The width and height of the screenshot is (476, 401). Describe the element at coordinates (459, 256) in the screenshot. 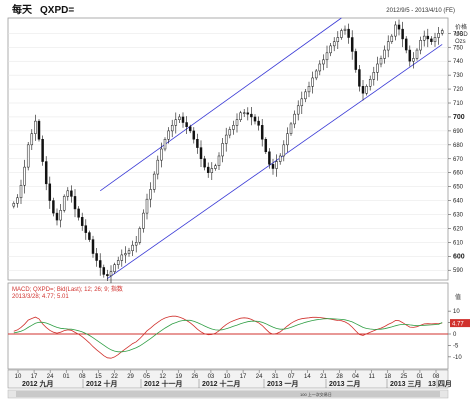

I see `y-tick-label: 600` at that location.